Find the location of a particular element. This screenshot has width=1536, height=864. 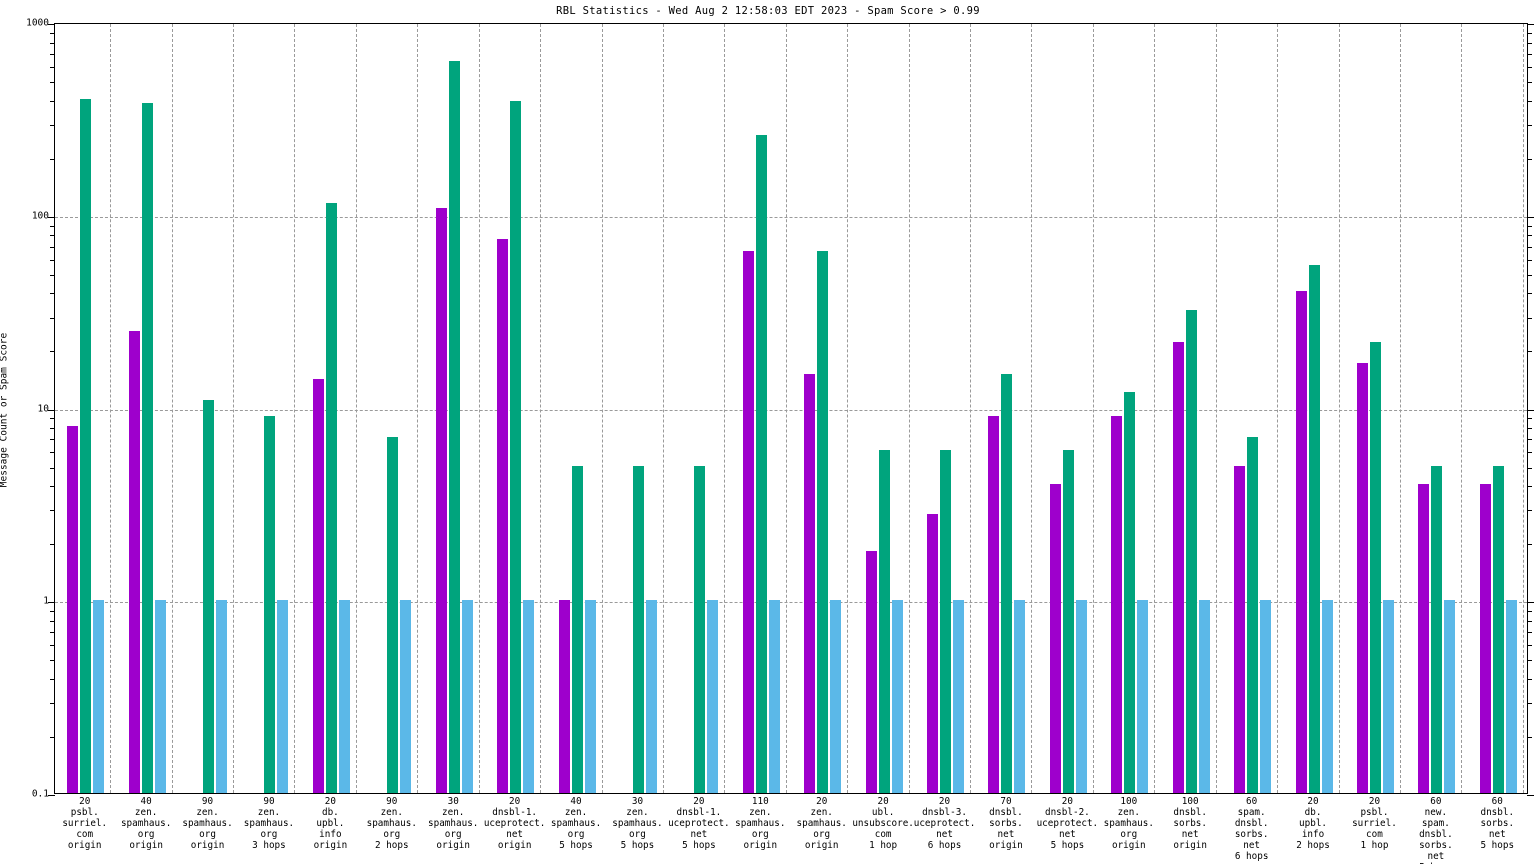

x-axis-tick-label: 20 dnsbl-2. uceprotect. net 5 hops is located at coordinates (1067, 823).